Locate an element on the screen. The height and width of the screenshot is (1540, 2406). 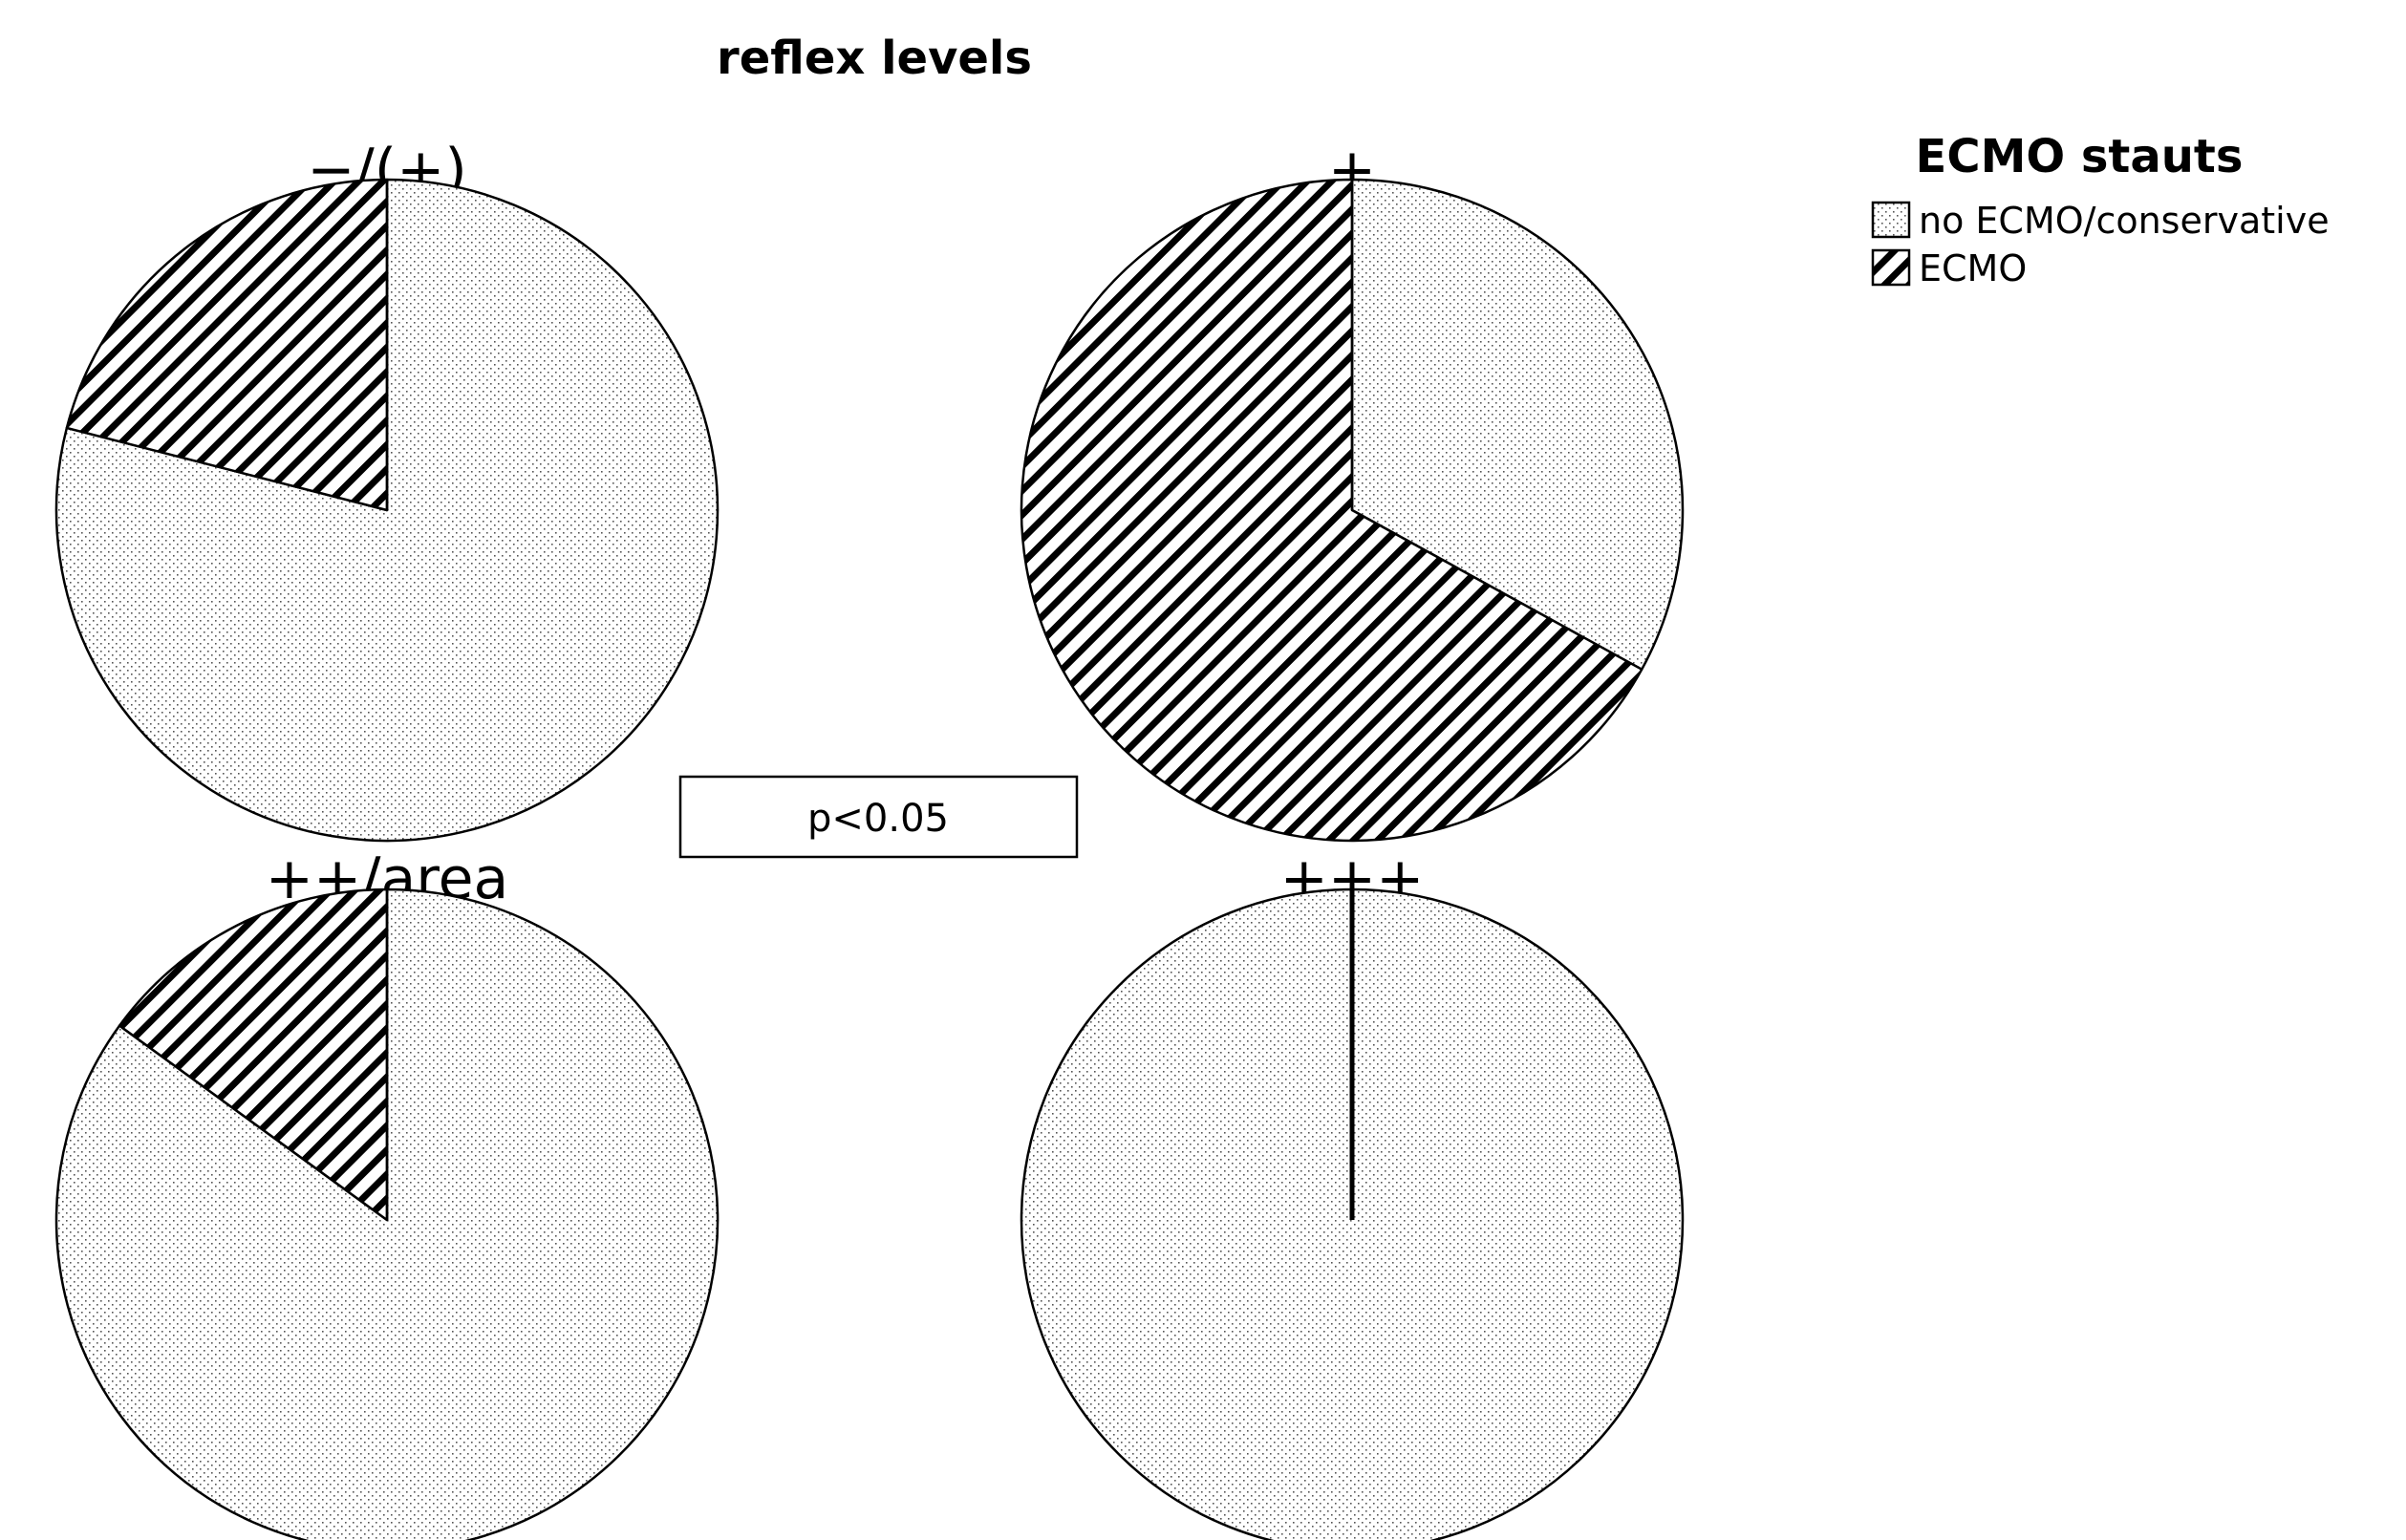
p-value-label: p<0.05 is located at coordinates (878, 819).